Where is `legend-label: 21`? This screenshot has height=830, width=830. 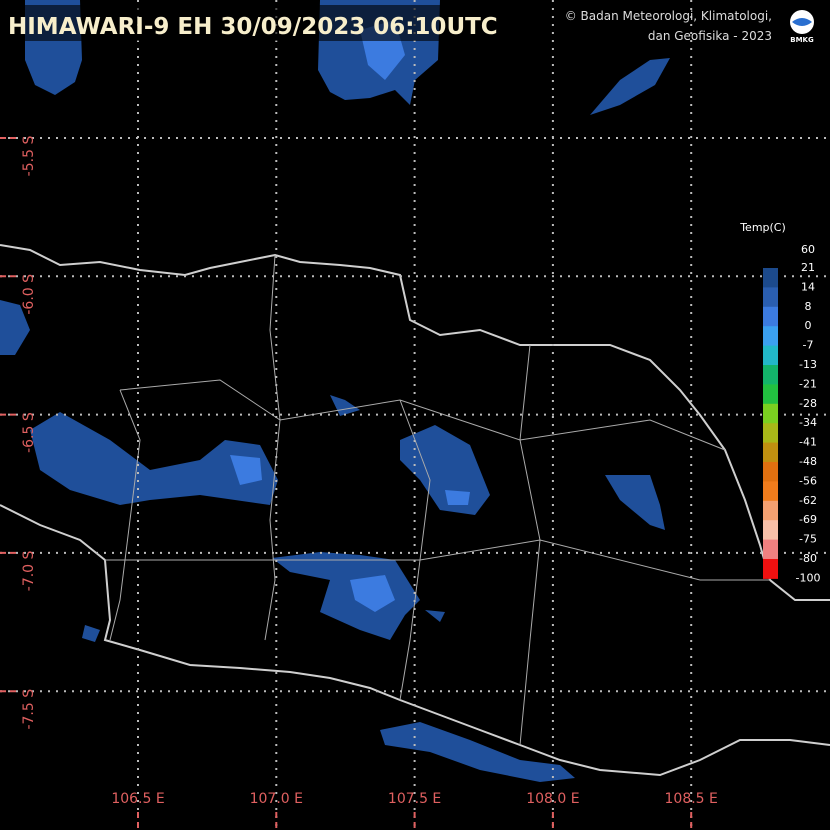 legend-label: 21 is located at coordinates (808, 267).